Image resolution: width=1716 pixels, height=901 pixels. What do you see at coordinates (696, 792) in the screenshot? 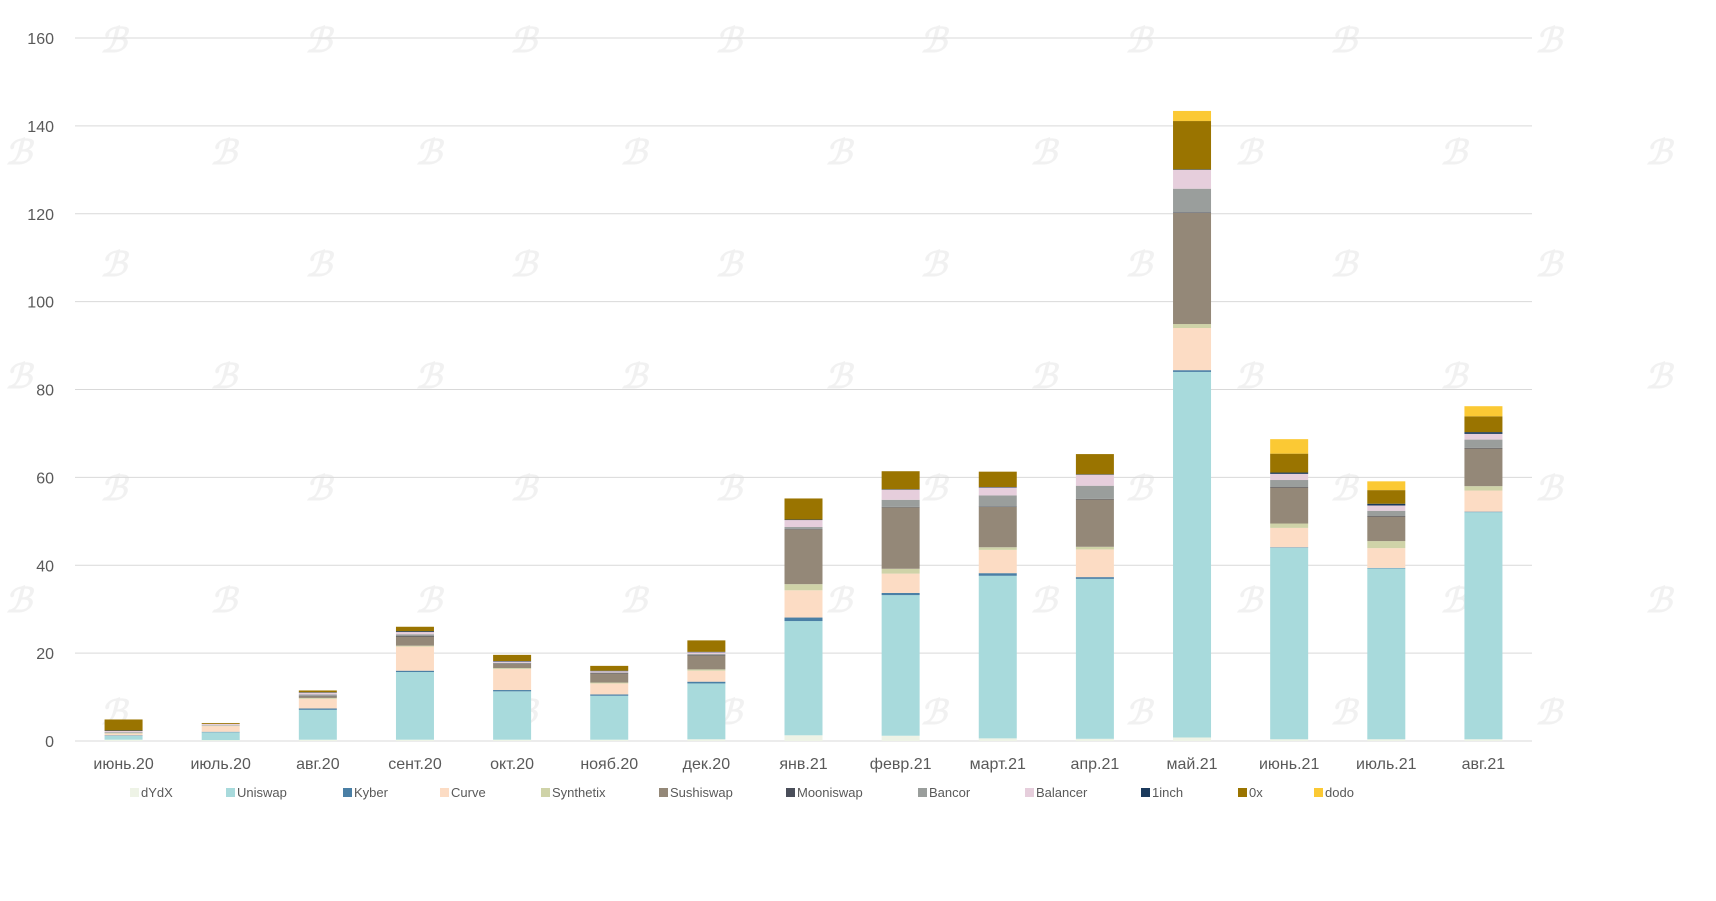
I see `legend-item-sushiswap: Sushiswap` at bounding box center [696, 792].